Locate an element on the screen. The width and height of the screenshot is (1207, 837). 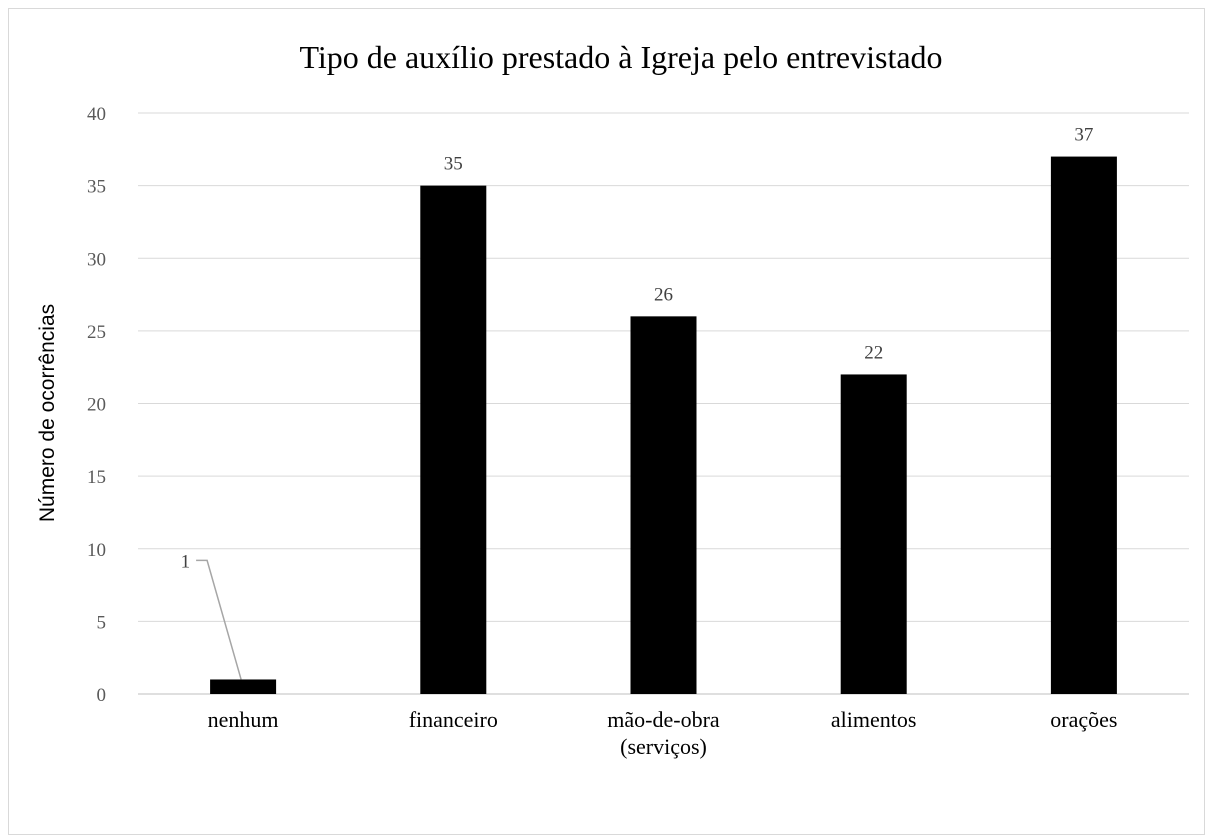
data-label: 37 is located at coordinates (1083, 135).